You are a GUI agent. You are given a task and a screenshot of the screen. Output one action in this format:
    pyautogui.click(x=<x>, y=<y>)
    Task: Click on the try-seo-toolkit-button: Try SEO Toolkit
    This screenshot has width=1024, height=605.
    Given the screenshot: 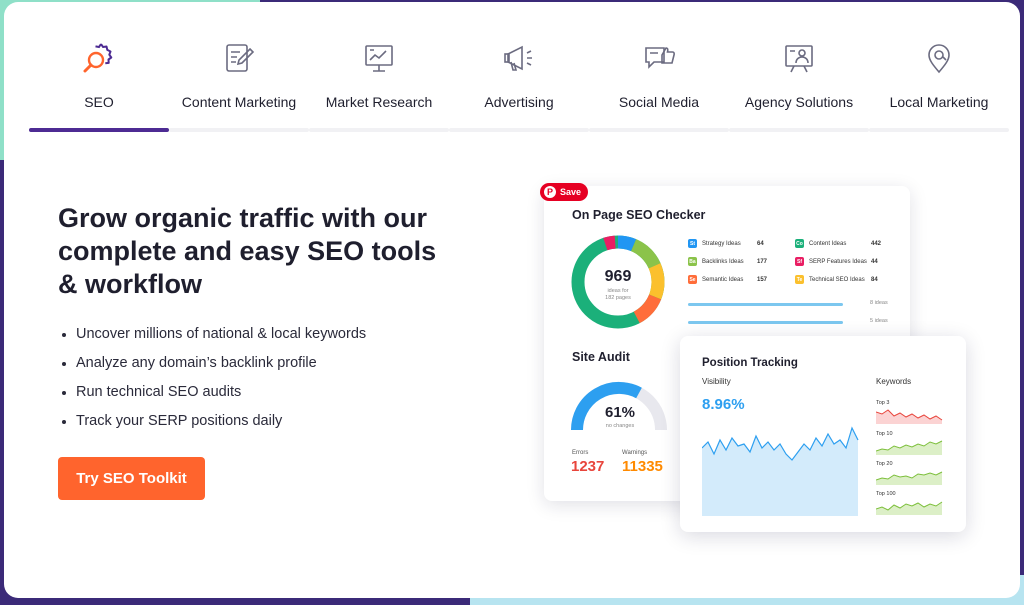 What is the action you would take?
    pyautogui.click(x=131, y=478)
    